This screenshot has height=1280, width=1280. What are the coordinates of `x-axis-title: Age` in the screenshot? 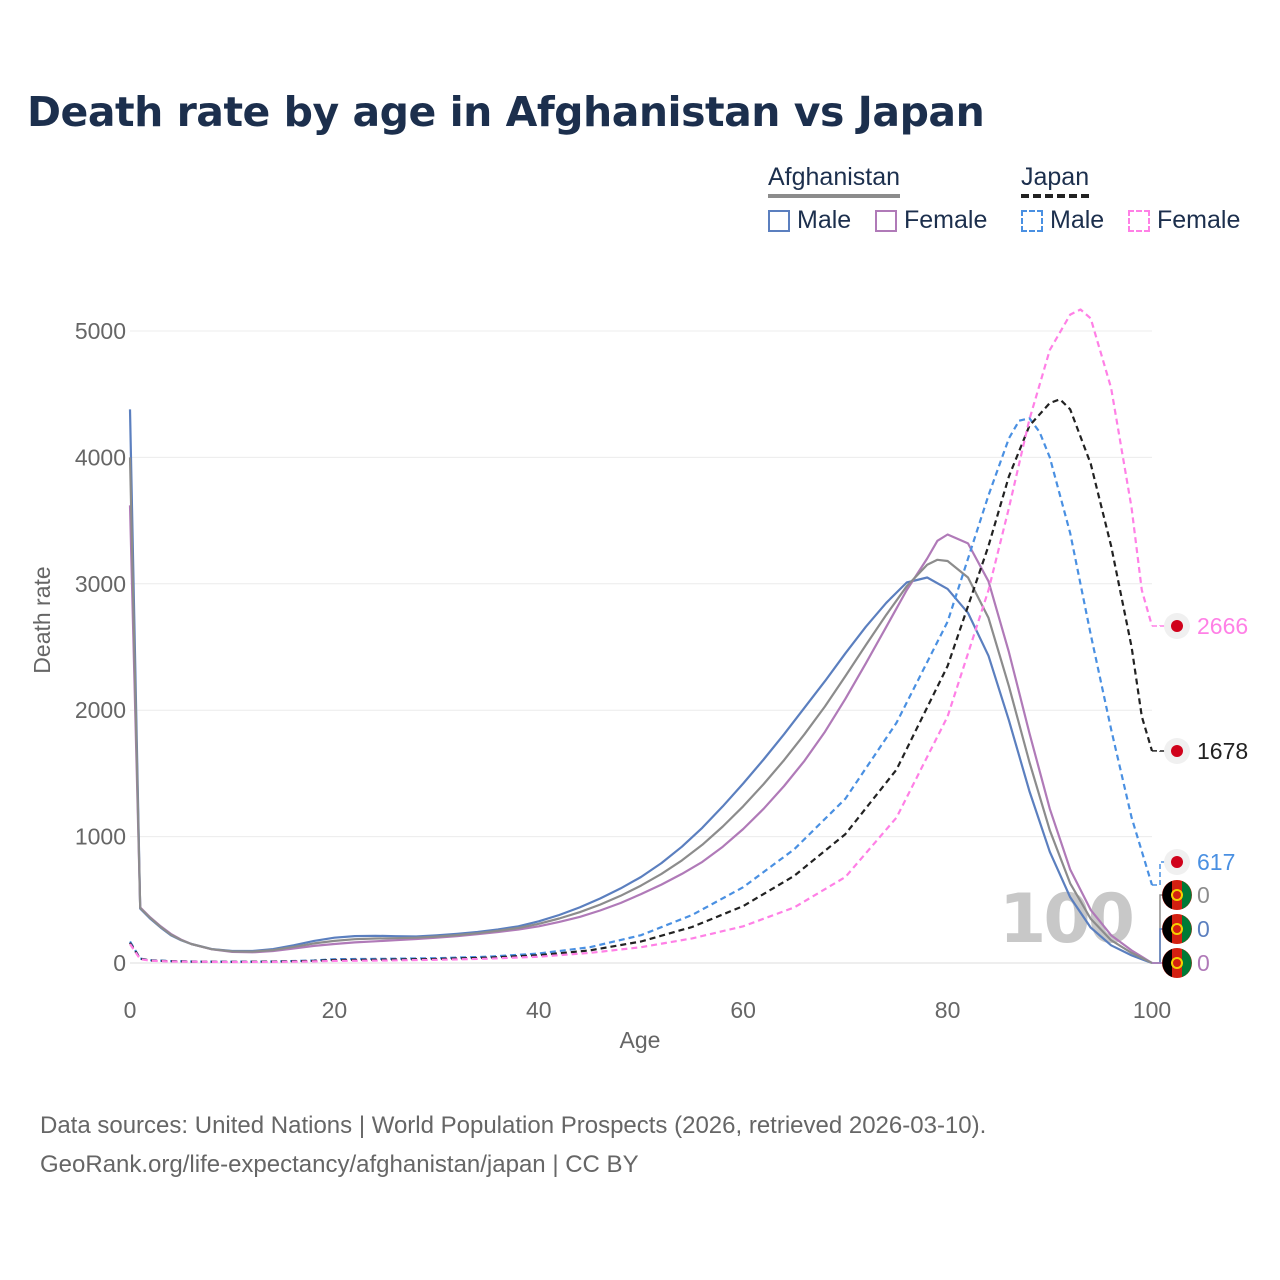 It's located at (640, 1040).